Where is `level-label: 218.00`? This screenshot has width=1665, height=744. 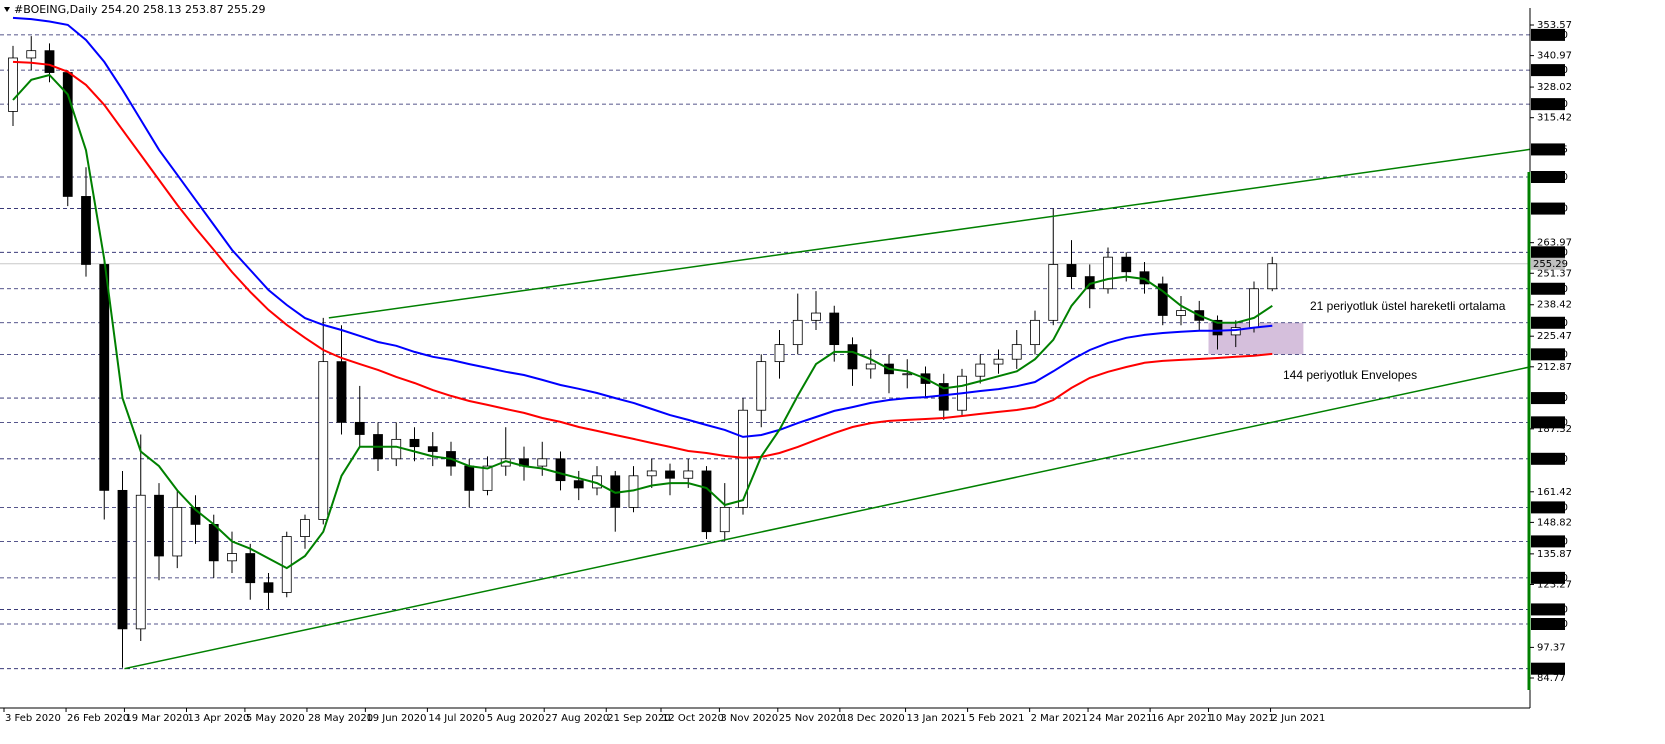
level-label: 218.00 is located at coordinates (1550, 354).